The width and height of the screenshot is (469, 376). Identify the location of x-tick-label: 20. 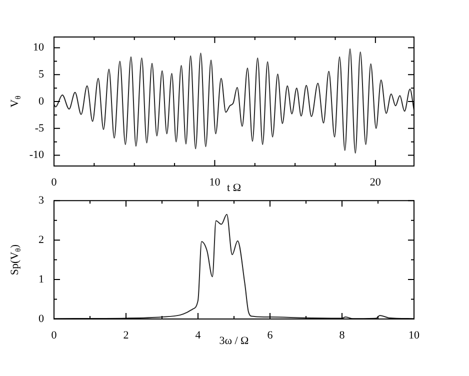
(376, 182).